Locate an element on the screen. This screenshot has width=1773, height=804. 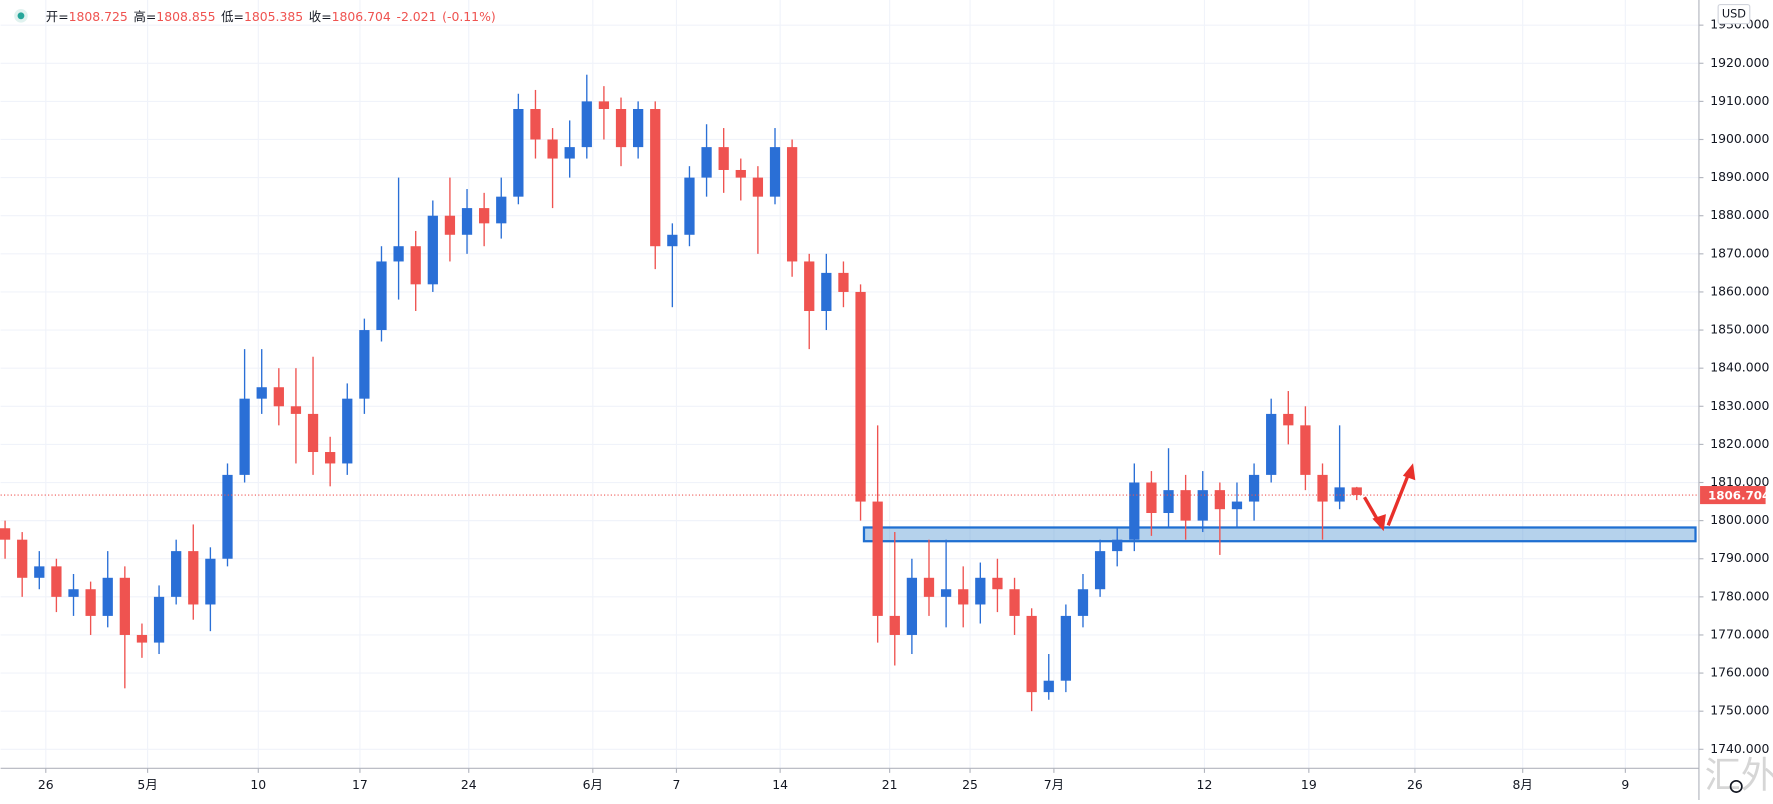
x-tick-label: 12 is located at coordinates (1205, 784).